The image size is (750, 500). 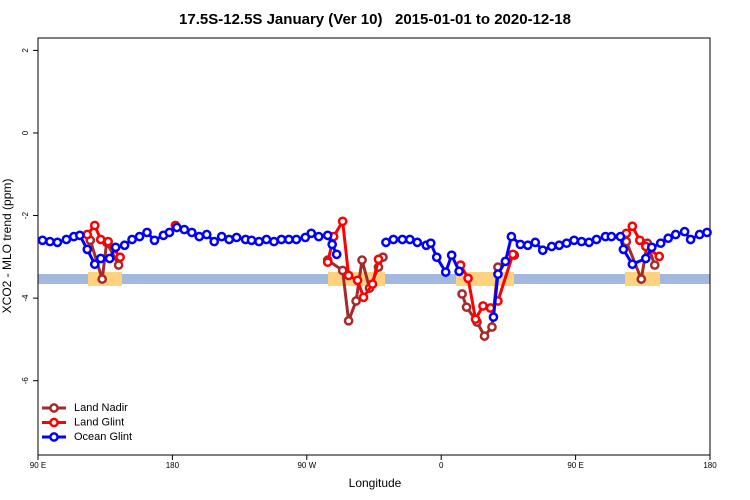 I want to click on legend-marker, so click(x=54, y=422).